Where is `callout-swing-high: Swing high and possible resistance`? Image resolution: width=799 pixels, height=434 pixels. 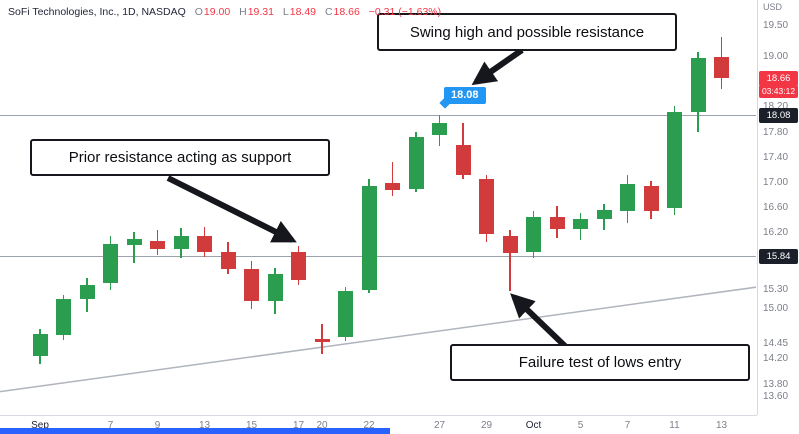 callout-swing-high: Swing high and possible resistance is located at coordinates (527, 32).